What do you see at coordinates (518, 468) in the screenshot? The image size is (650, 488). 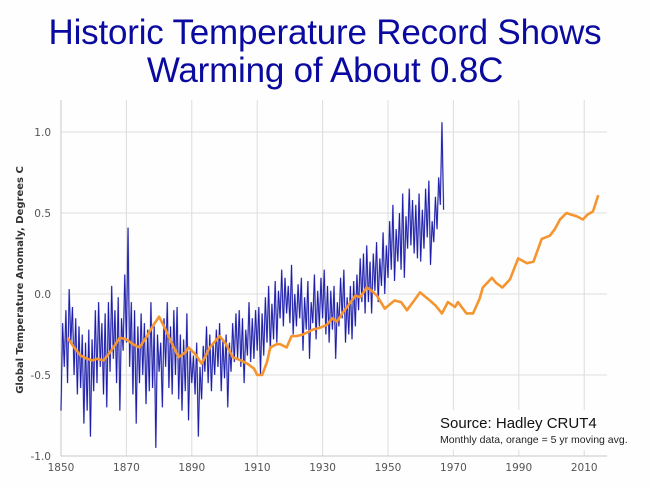 I see `x-tick-label: 1990` at bounding box center [518, 468].